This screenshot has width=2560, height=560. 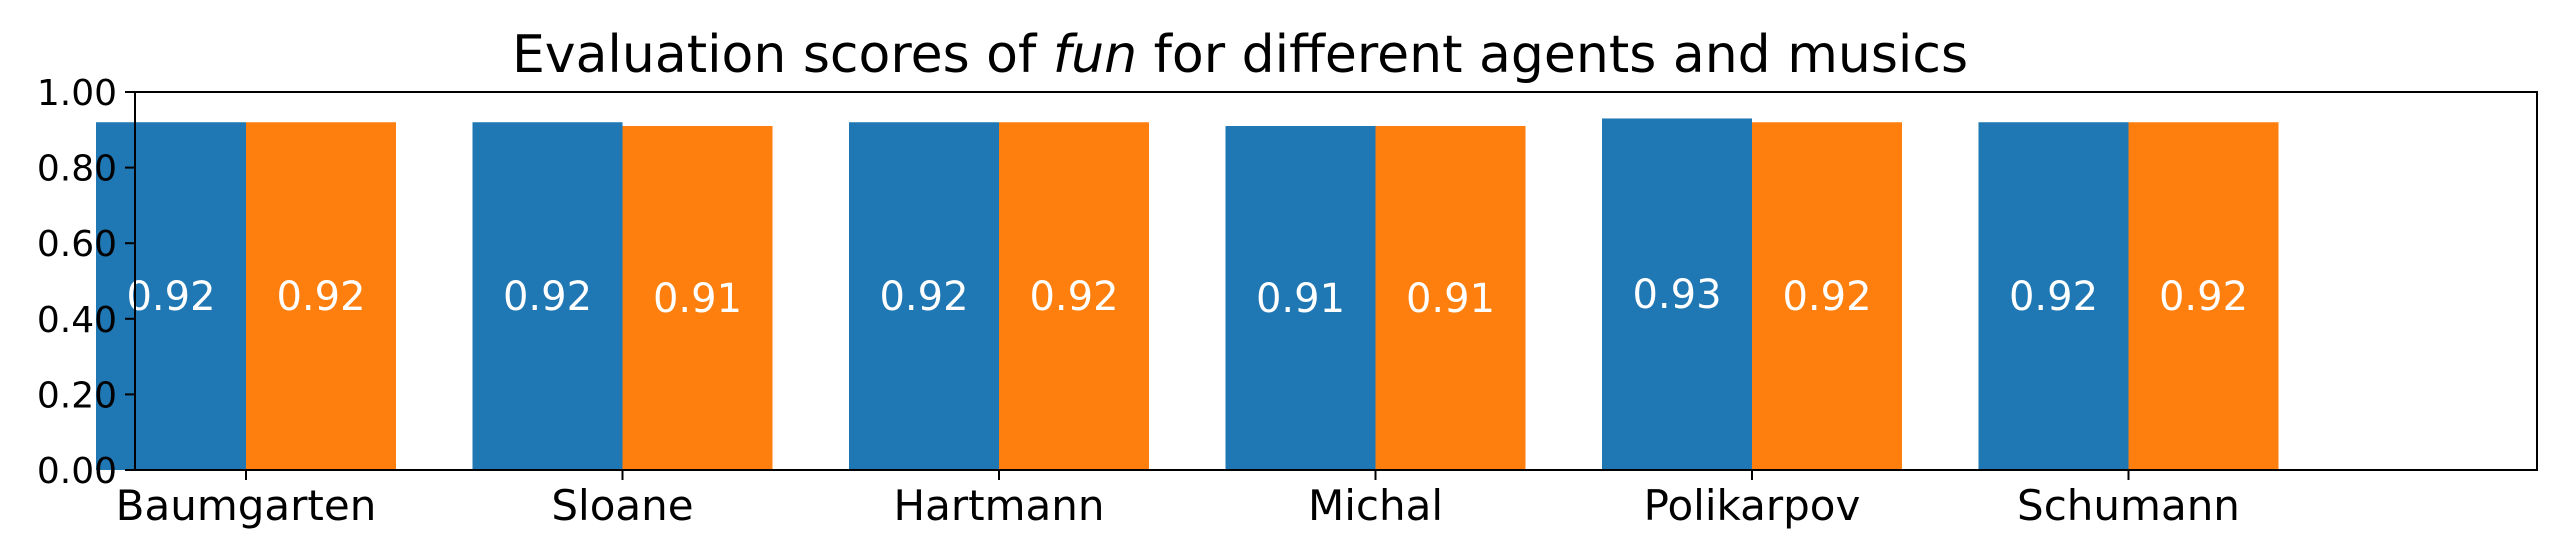 I want to click on y-axis: 0.00 0.20 0.40 0.60 0.80 1.00, so click(x=86, y=282).